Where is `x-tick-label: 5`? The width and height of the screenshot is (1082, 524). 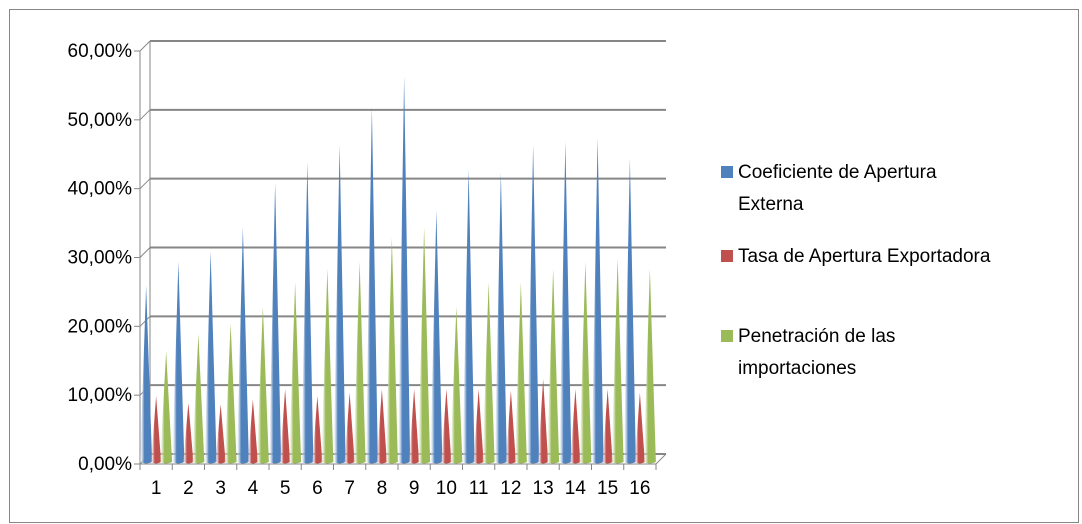
x-tick-label: 5 is located at coordinates (285, 488).